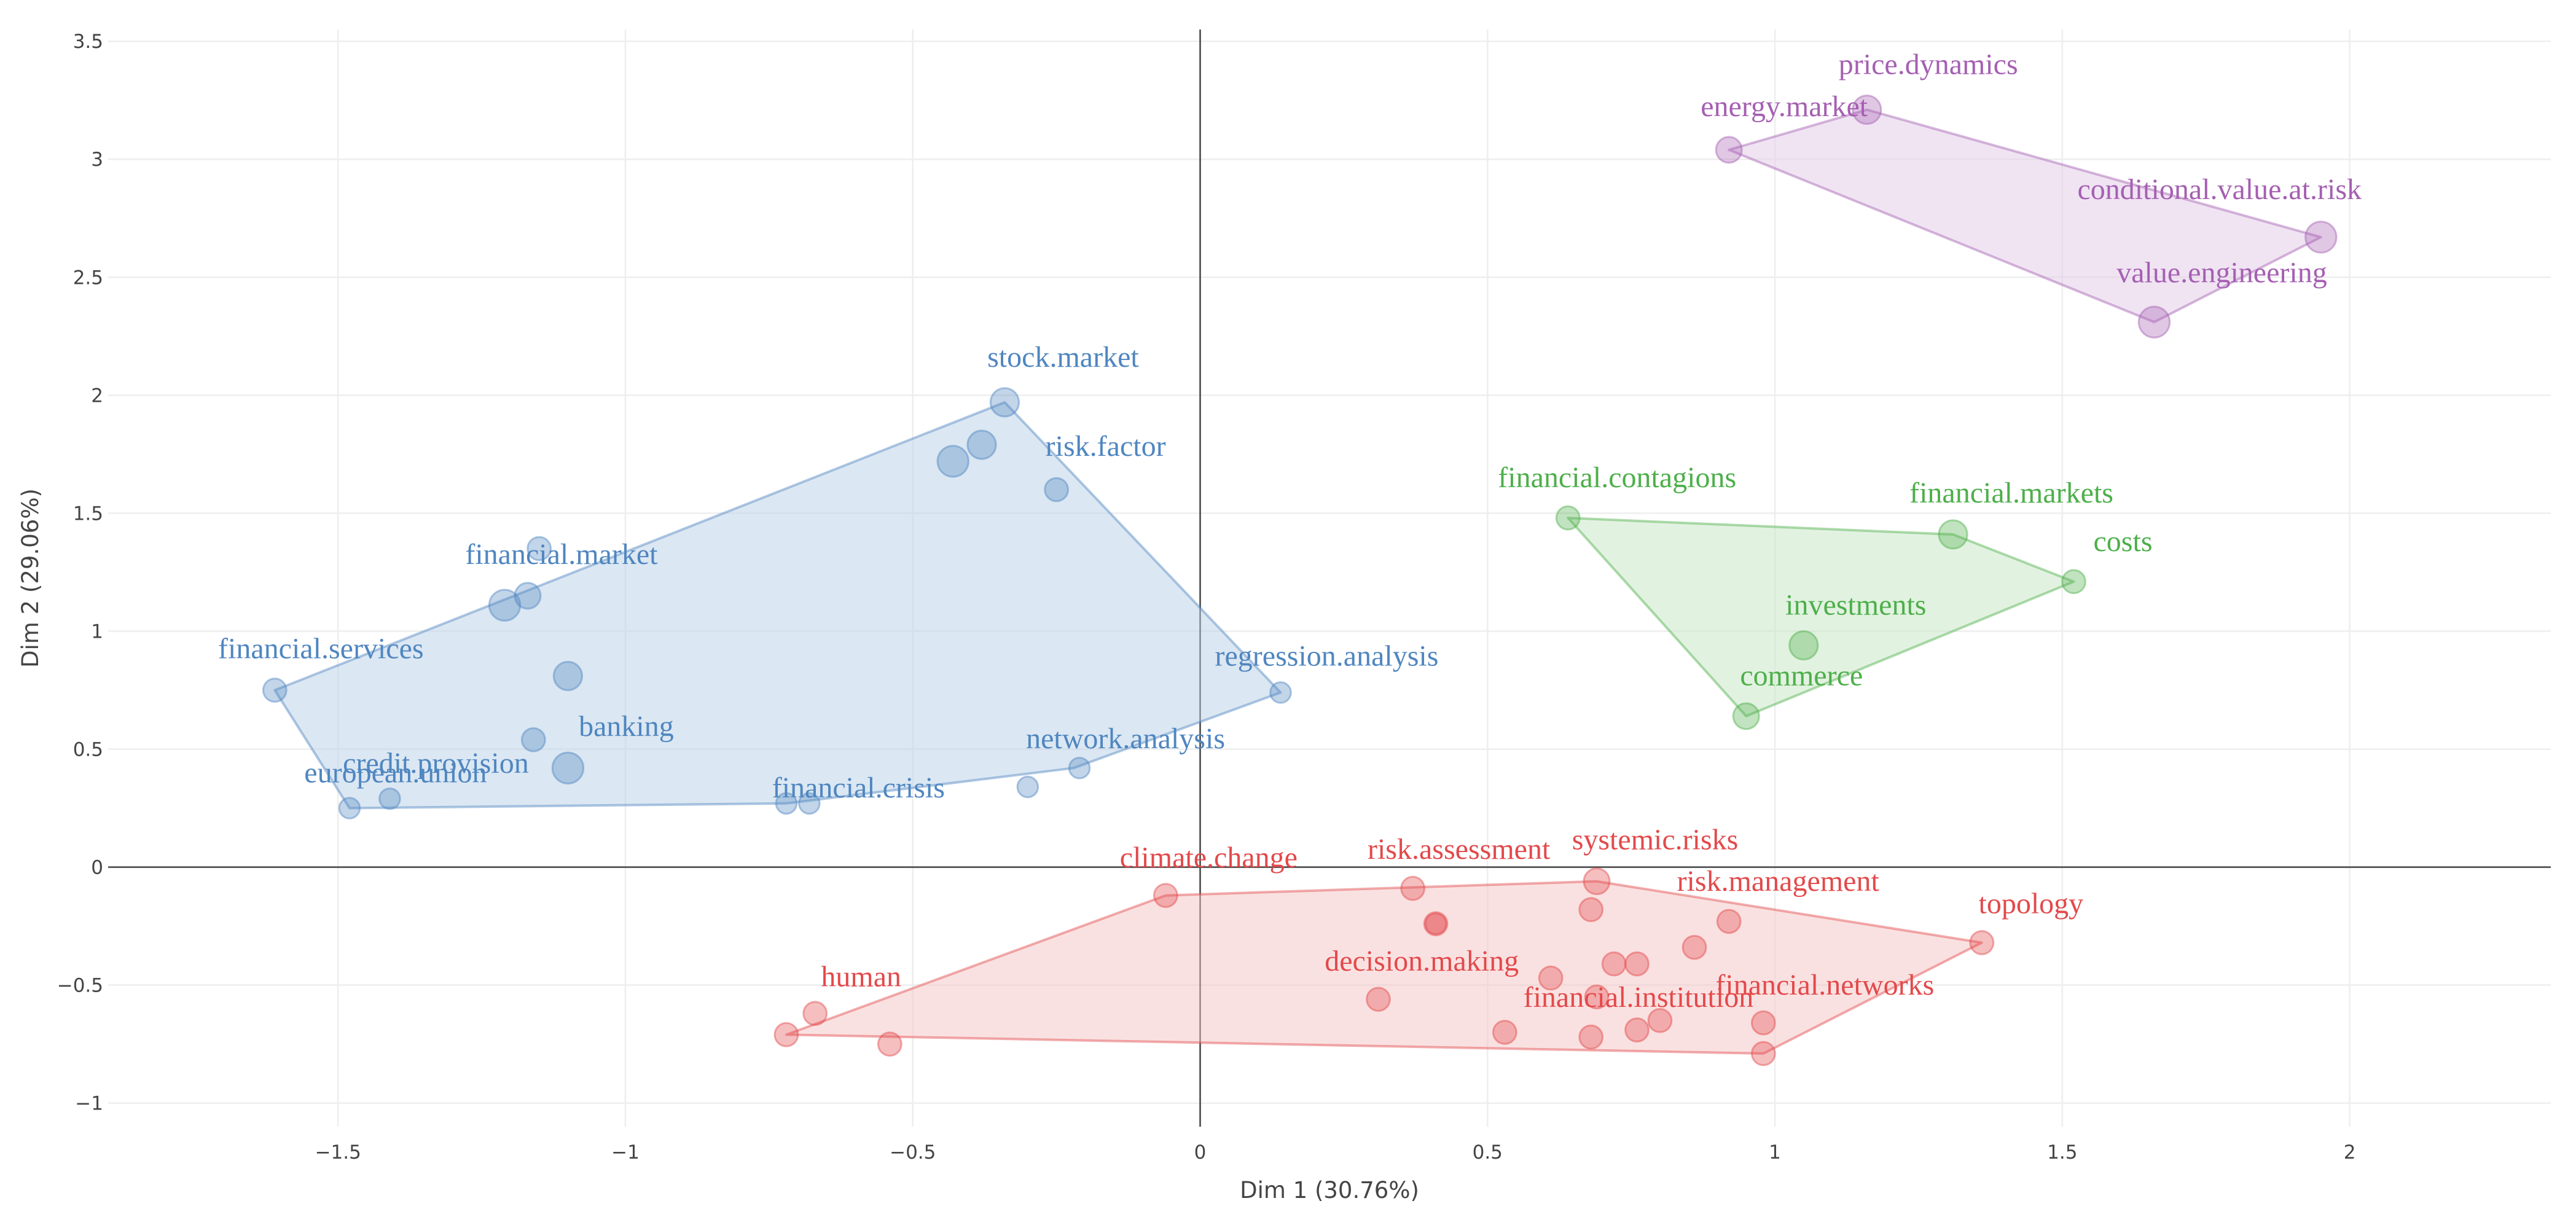  What do you see at coordinates (321, 648) in the screenshot?
I see `financial-services-label: financial.services` at bounding box center [321, 648].